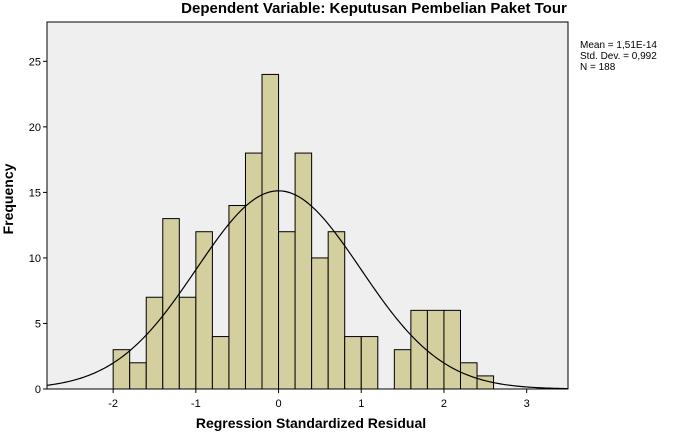  I want to click on y-axis-ticks: 0 5 10 15 20 25, so click(38, 226).